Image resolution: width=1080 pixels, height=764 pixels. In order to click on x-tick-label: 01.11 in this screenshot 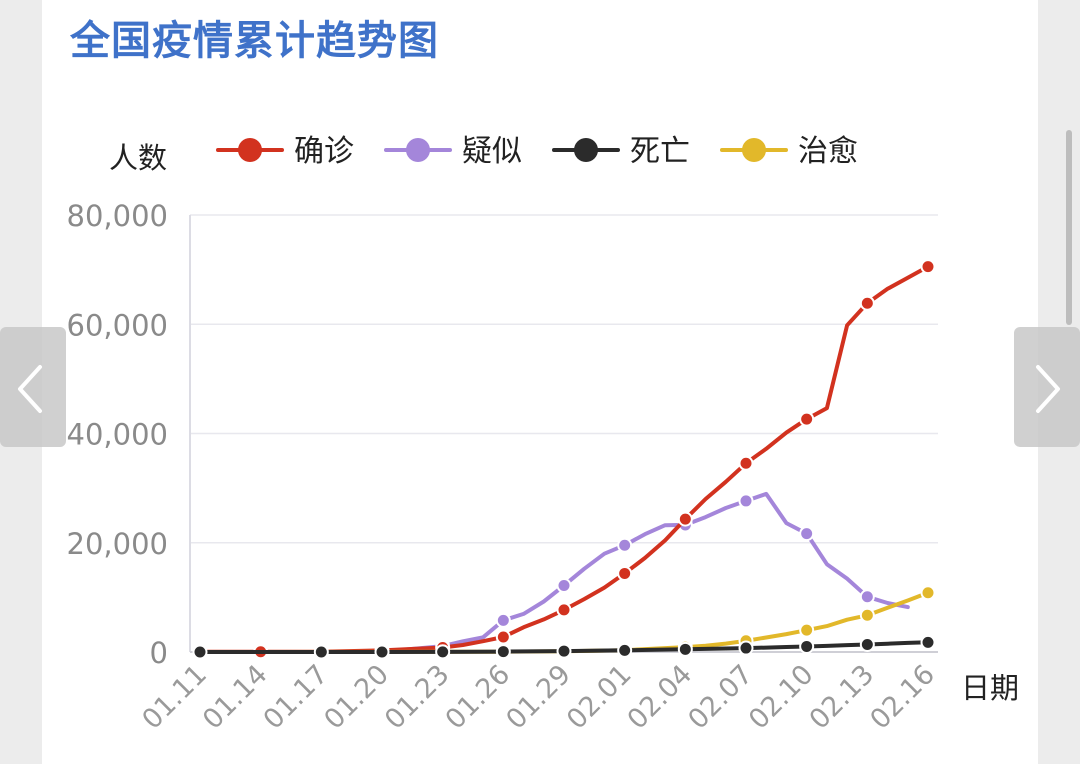, I will do `click(174, 697)`.